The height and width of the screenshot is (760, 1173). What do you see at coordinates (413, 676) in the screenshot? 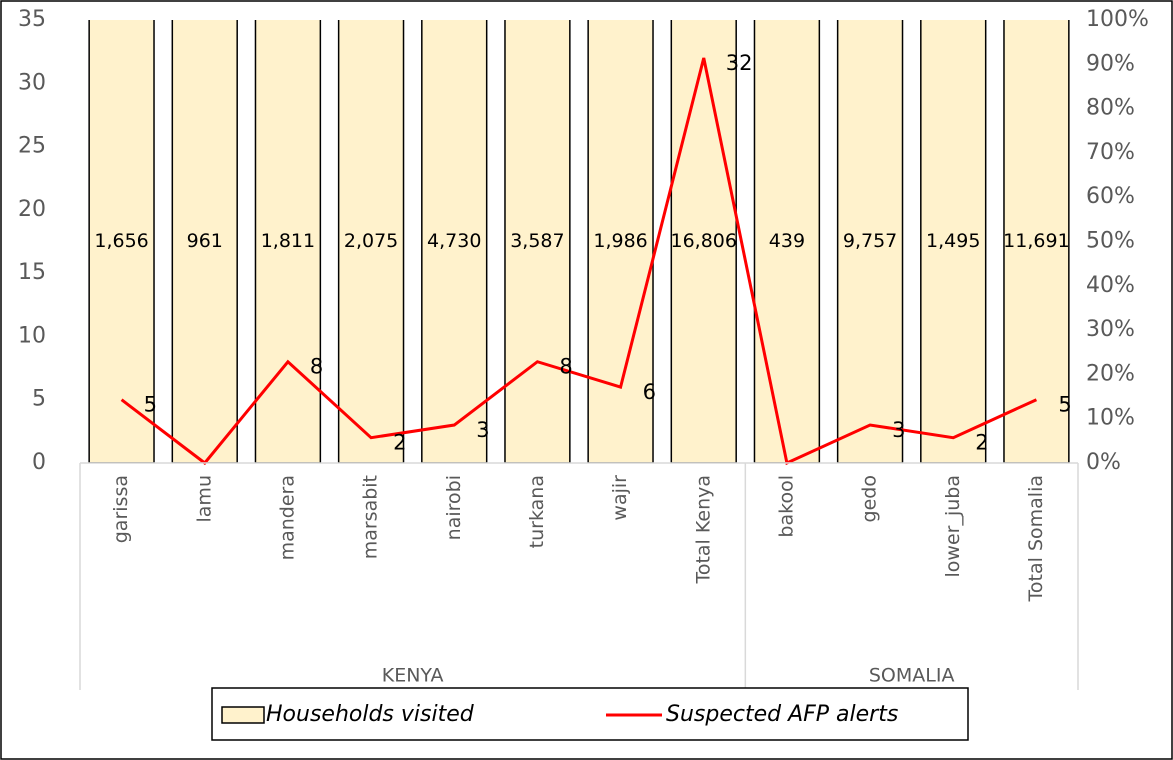
I see `group-label: KENYA` at bounding box center [413, 676].